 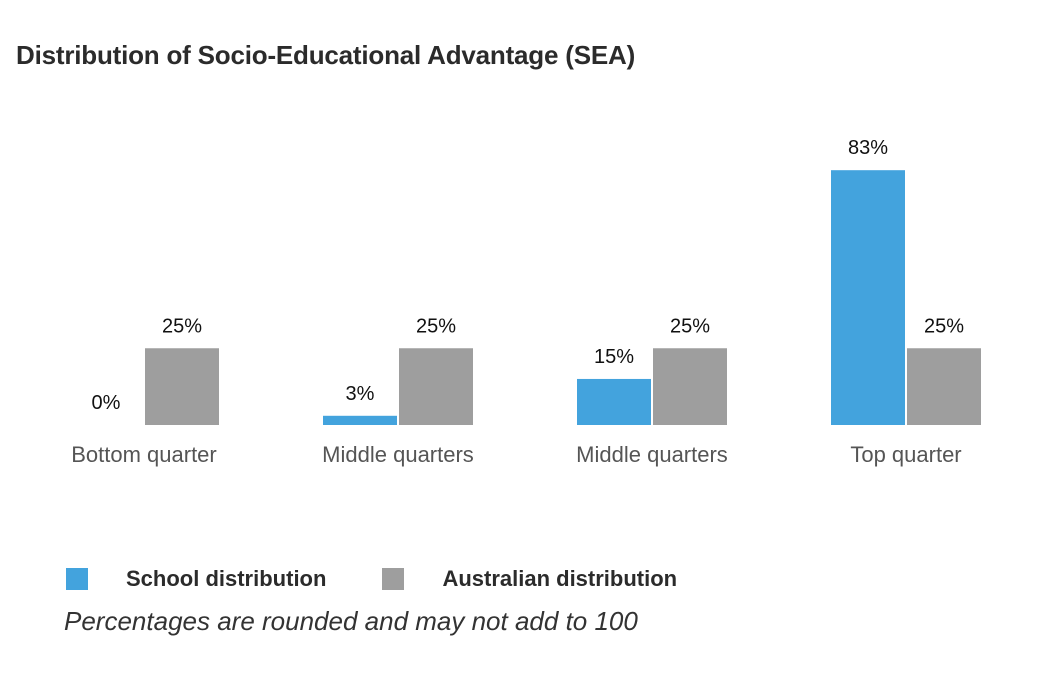 I want to click on data-label-australian-3: 25%, so click(x=944, y=326).